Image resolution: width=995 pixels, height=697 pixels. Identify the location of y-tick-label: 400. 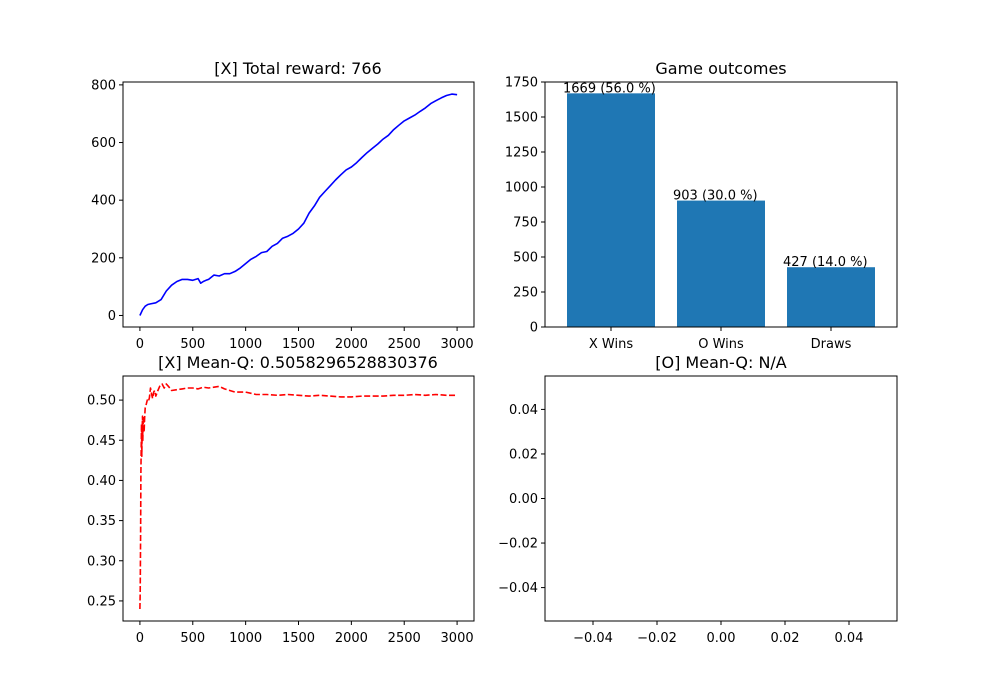
(103, 201).